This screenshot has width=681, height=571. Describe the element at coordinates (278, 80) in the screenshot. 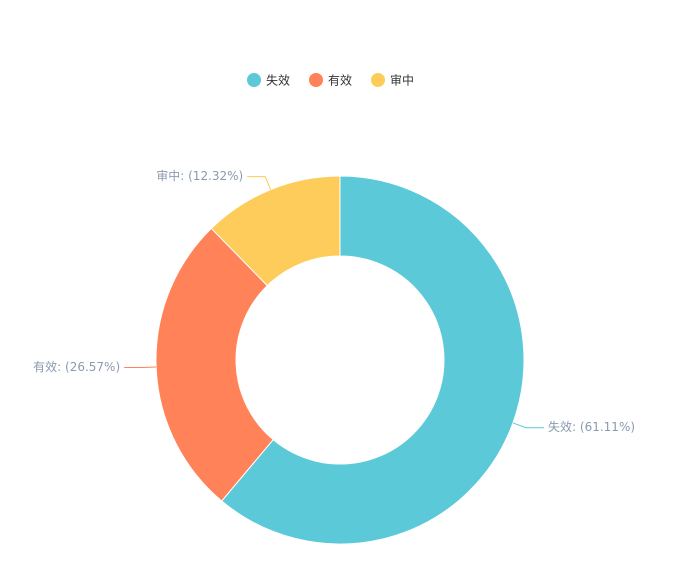

I see `legend-label: 失效` at that location.